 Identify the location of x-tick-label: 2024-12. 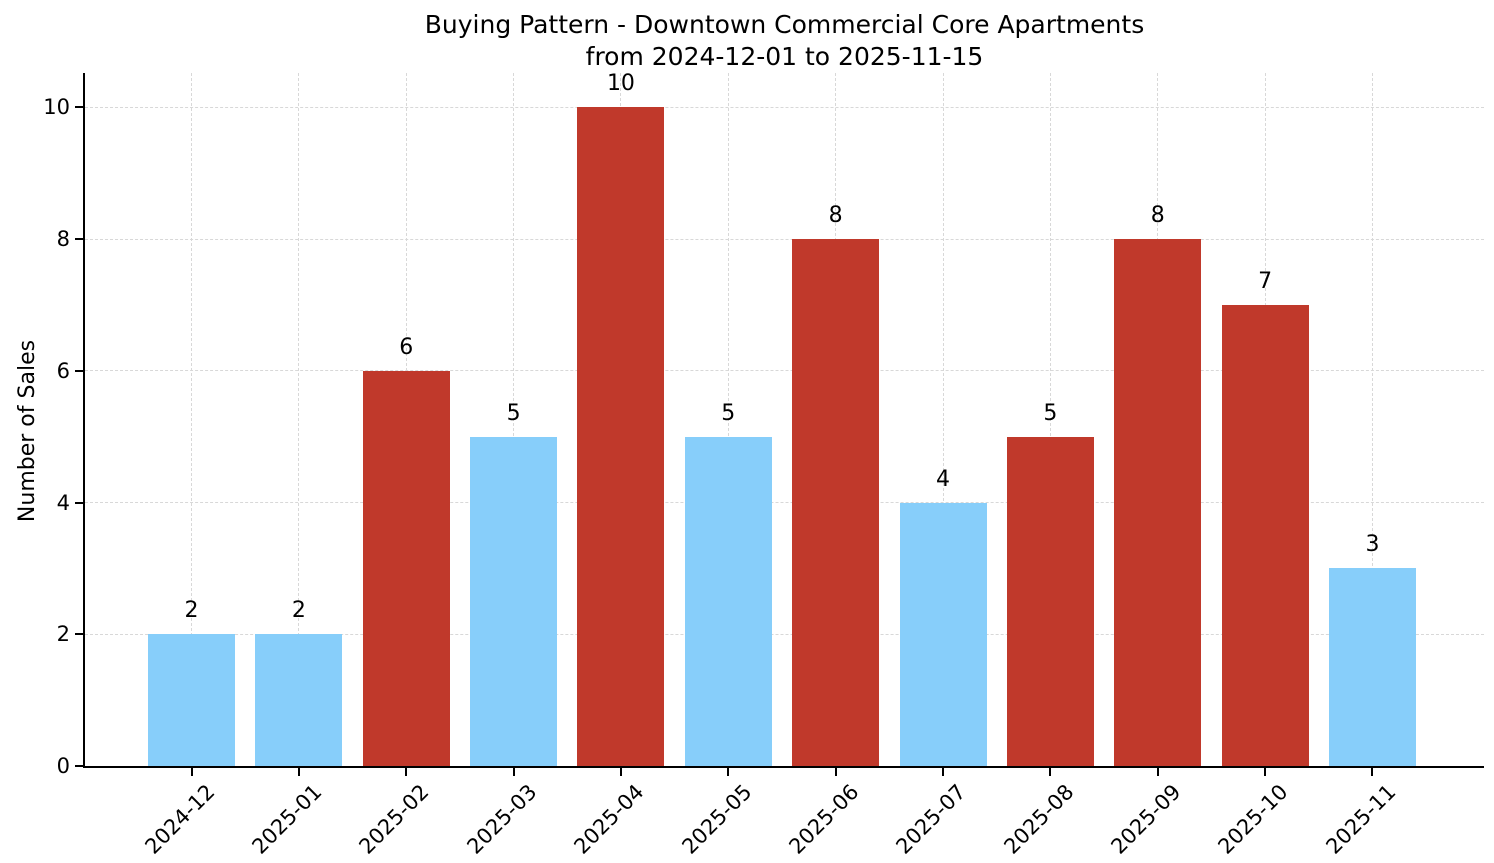
(180, 819).